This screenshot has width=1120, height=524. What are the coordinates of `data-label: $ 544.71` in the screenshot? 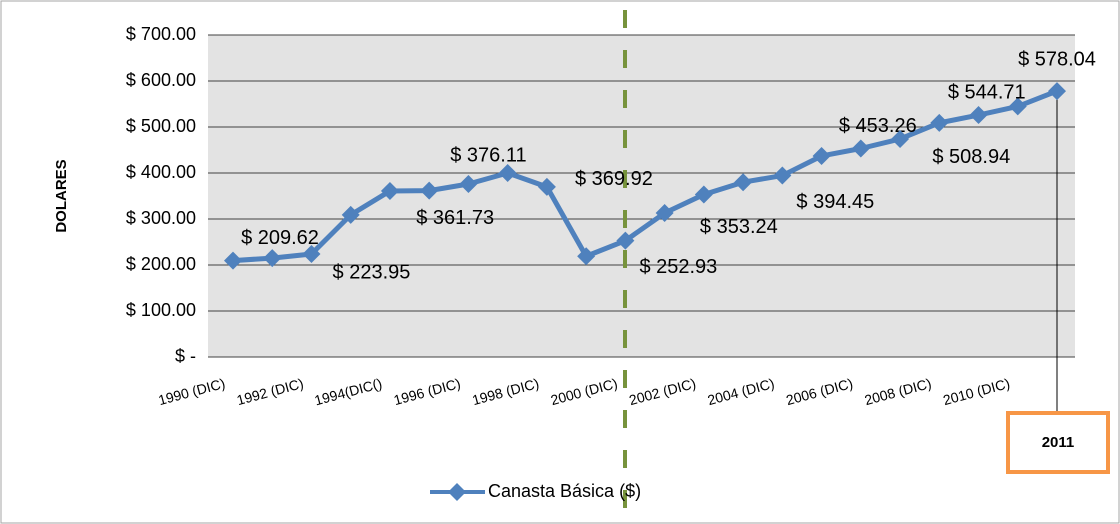 It's located at (987, 93).